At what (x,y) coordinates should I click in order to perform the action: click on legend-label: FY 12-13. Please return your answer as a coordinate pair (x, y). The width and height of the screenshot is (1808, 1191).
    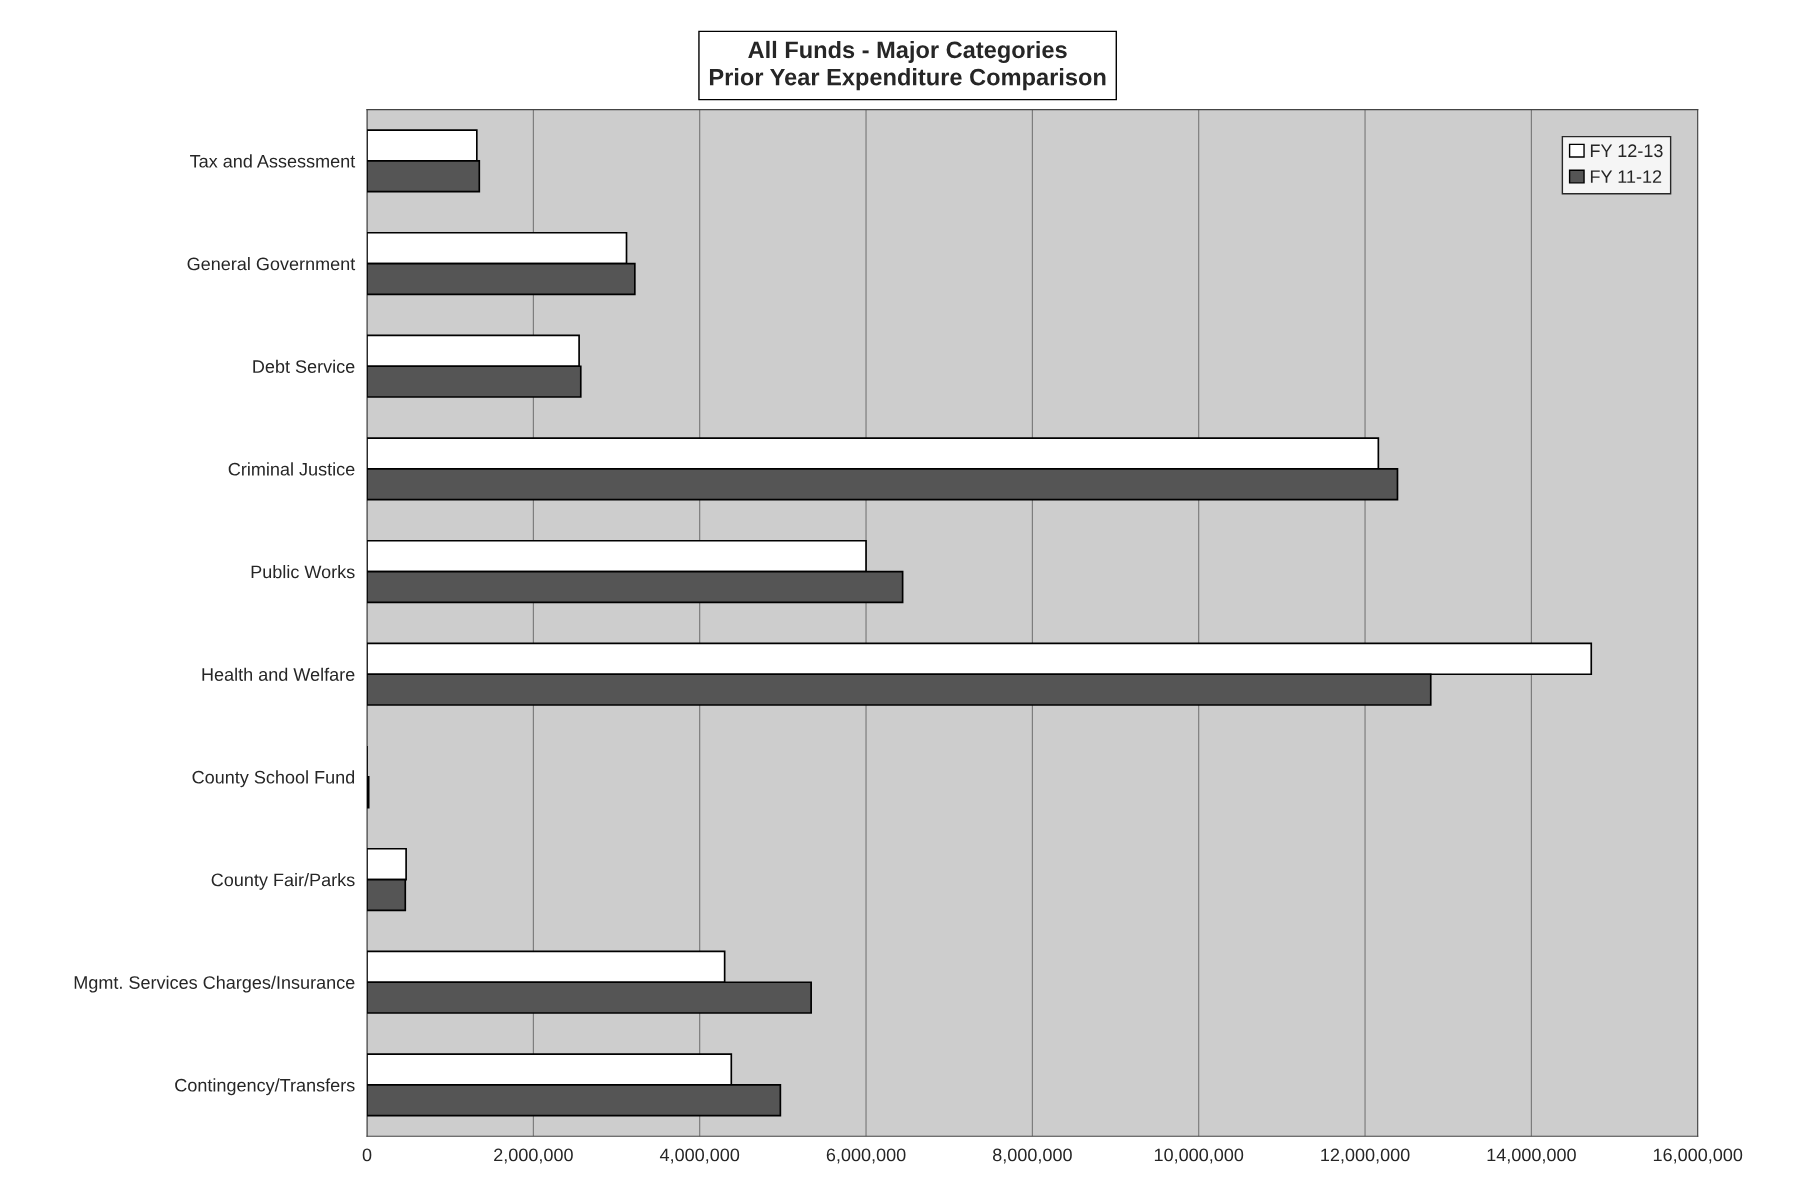
    Looking at the image, I should click on (1626, 151).